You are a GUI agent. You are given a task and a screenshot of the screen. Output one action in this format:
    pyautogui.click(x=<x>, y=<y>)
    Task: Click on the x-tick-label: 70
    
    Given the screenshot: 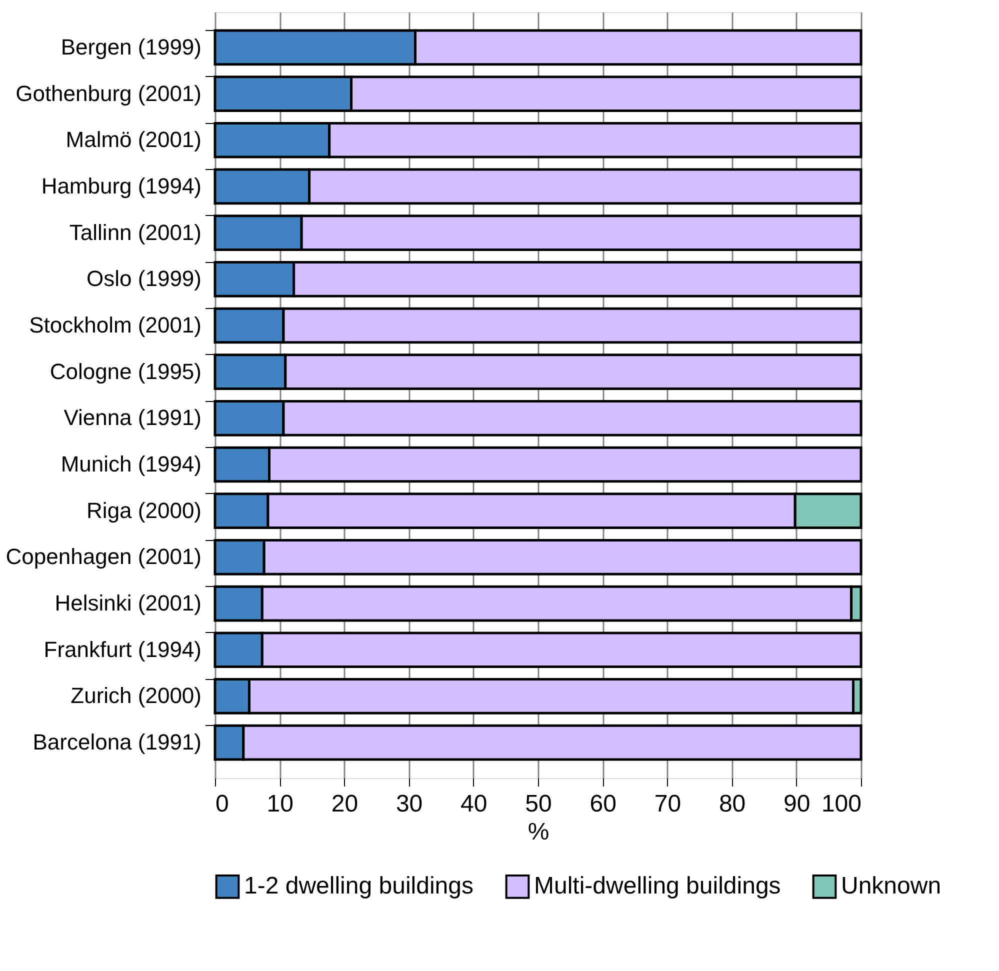 What is the action you would take?
    pyautogui.click(x=668, y=804)
    